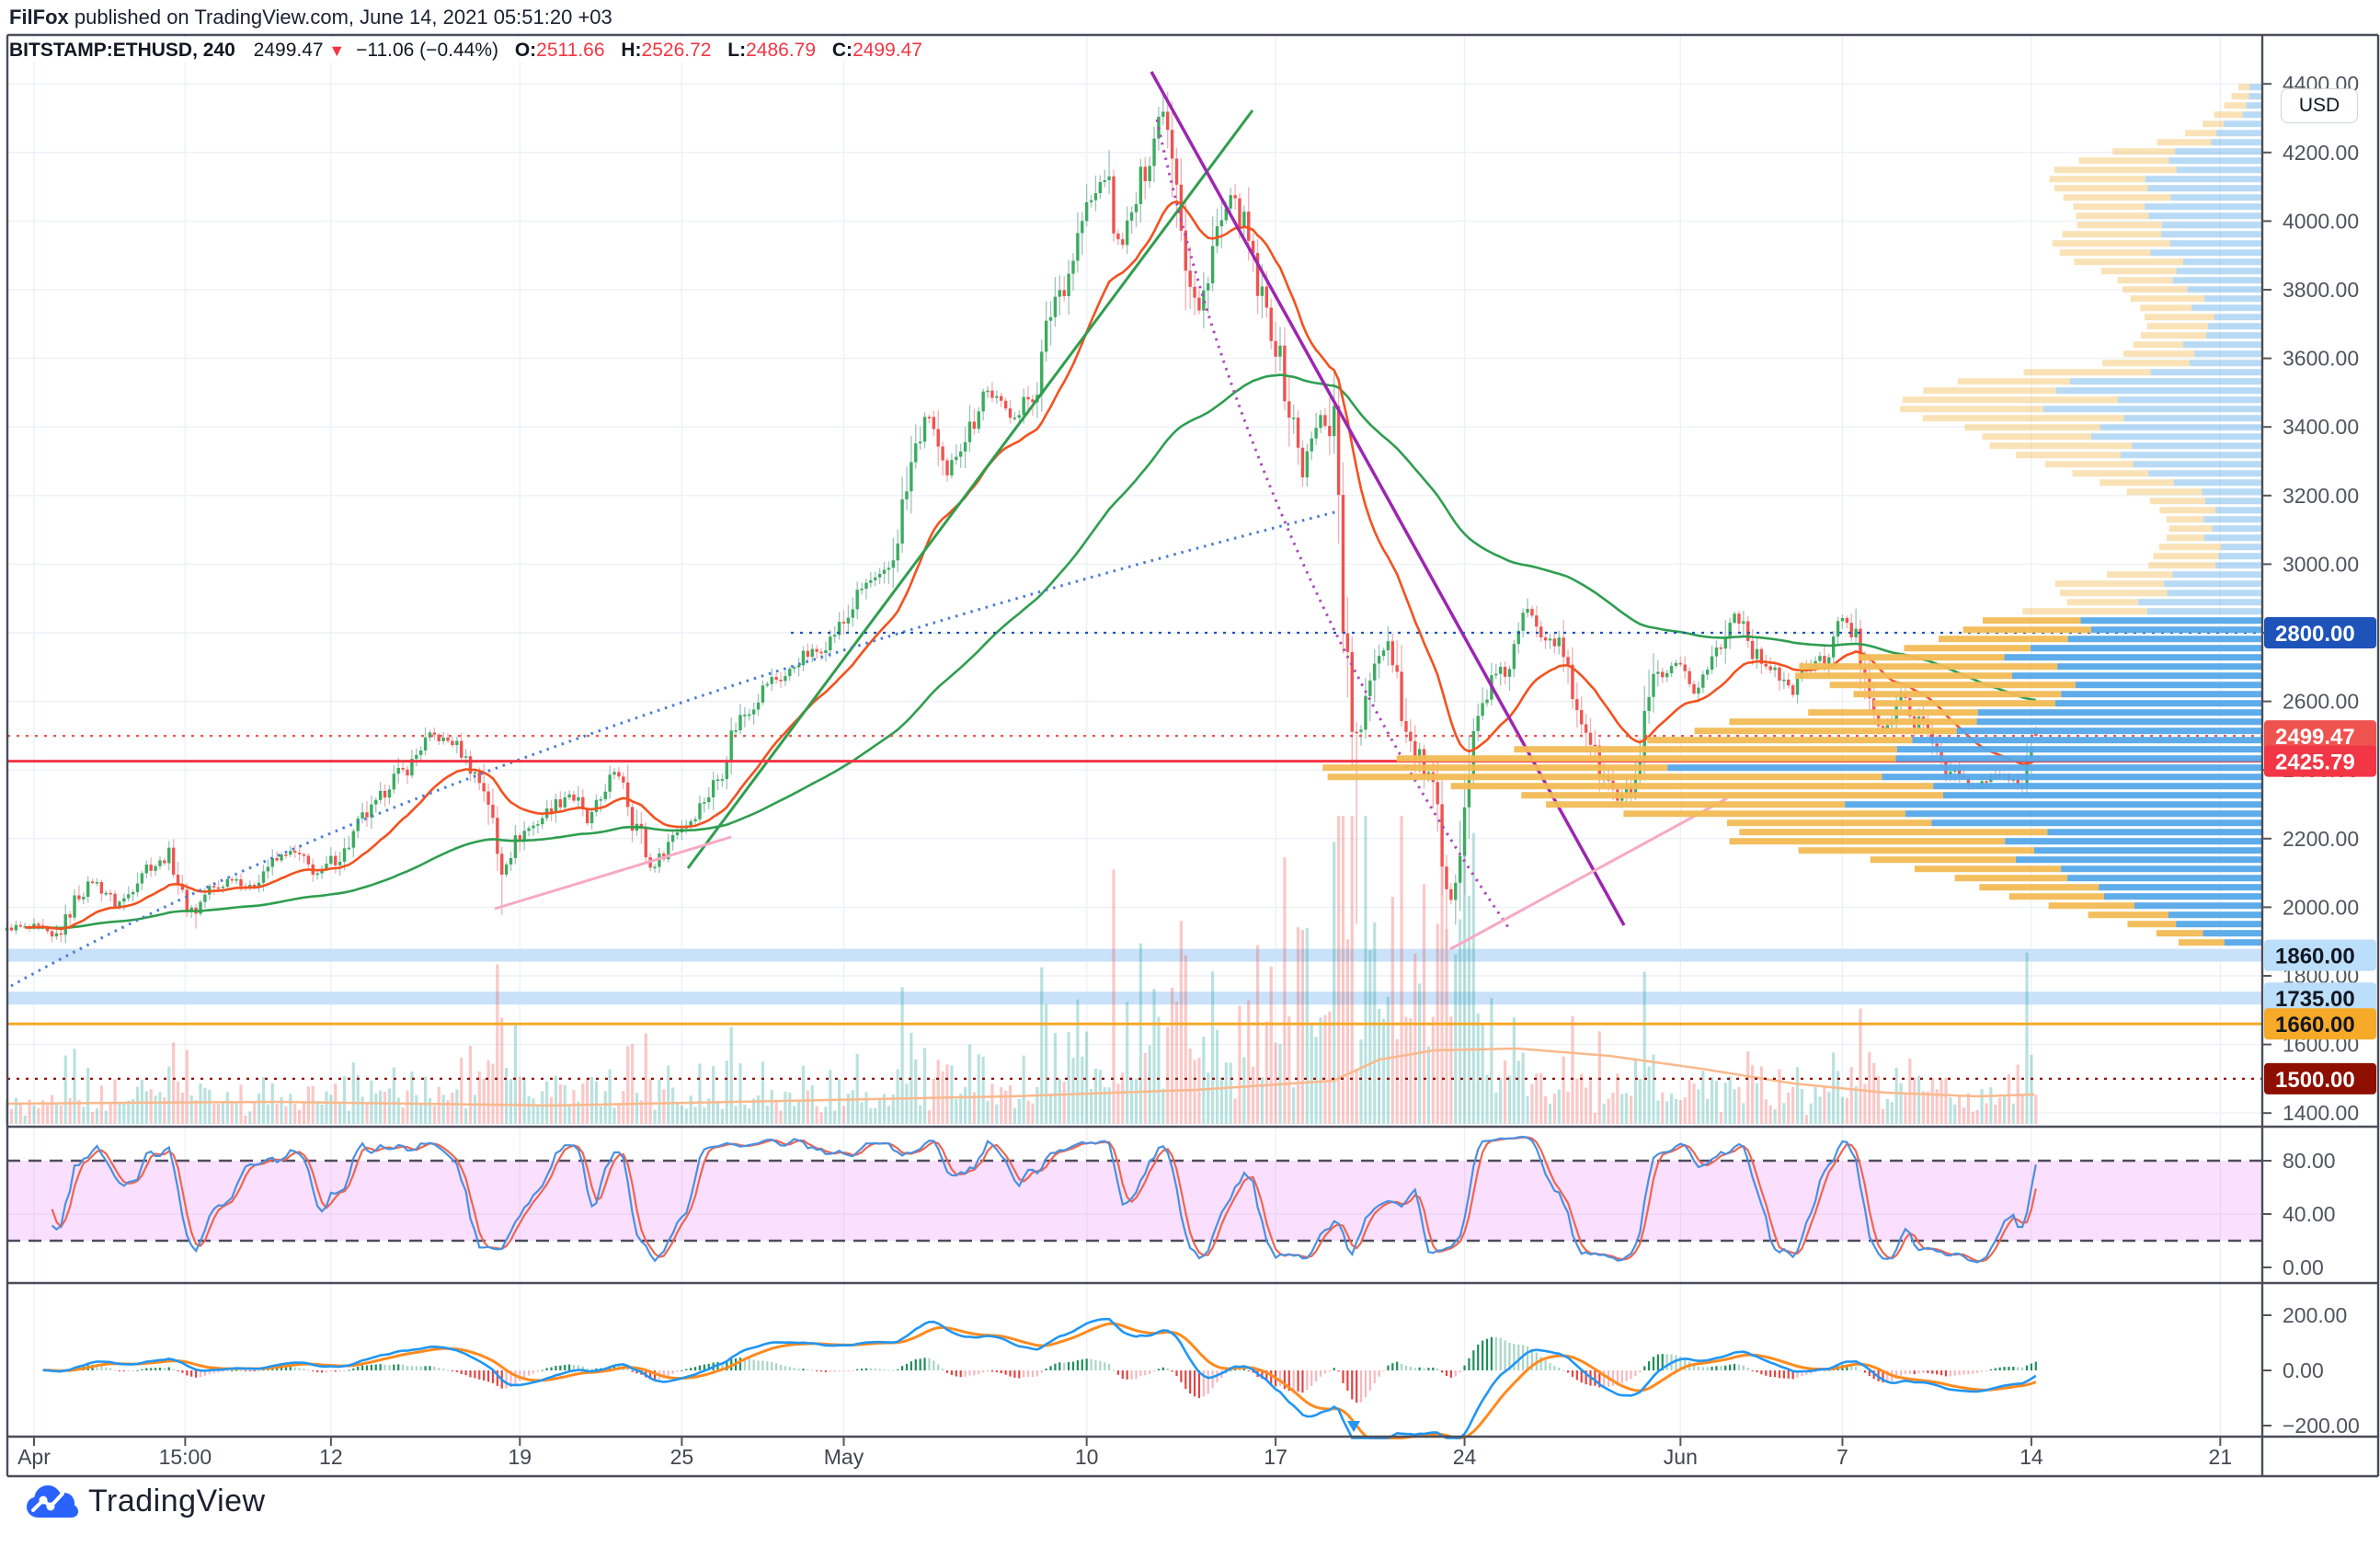 The image size is (2380, 1547). Describe the element at coordinates (844, 1457) in the screenshot. I see `time-tick-label: May` at that location.